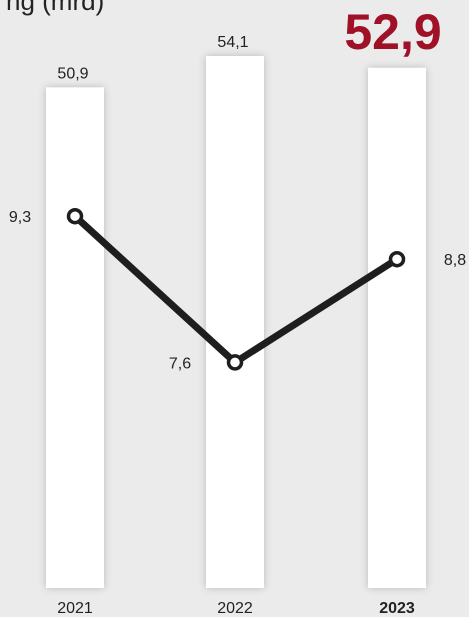 This screenshot has width=469, height=617. What do you see at coordinates (397, 259) in the screenshot?
I see `line-point-2023` at bounding box center [397, 259].